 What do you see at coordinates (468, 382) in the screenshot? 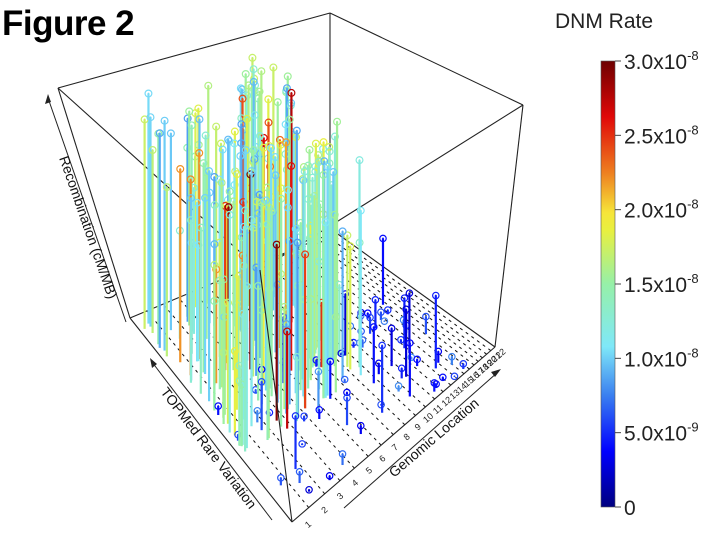
I see `x-tick-label: 15` at bounding box center [468, 382].